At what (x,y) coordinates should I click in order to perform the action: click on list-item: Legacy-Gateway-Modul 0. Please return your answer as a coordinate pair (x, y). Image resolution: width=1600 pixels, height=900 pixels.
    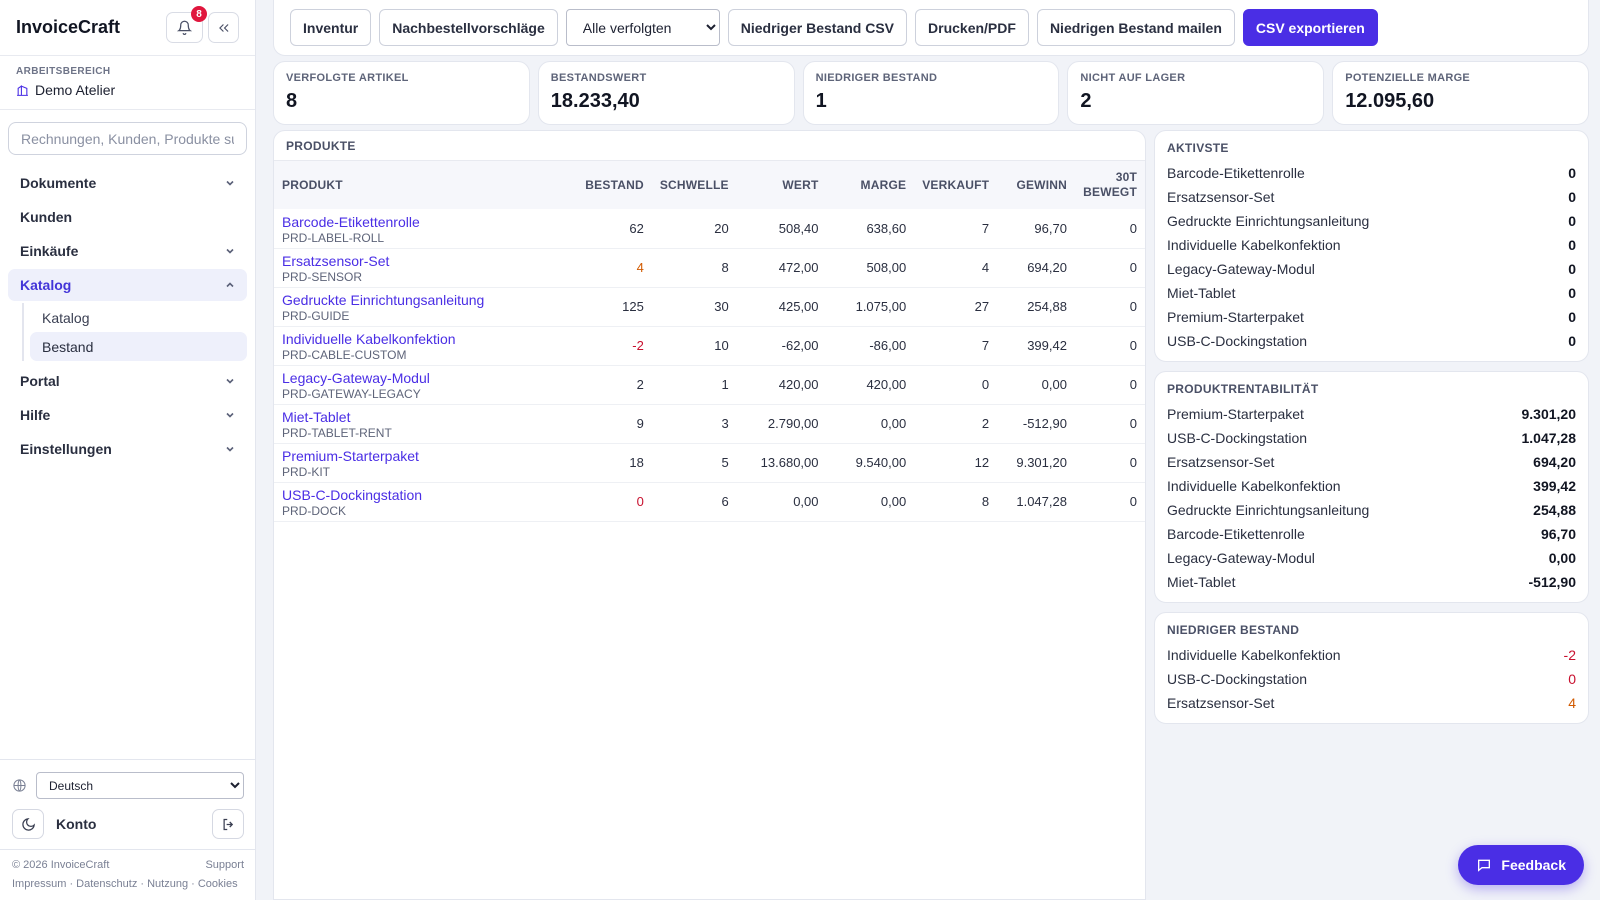
    Looking at the image, I should click on (1371, 269).